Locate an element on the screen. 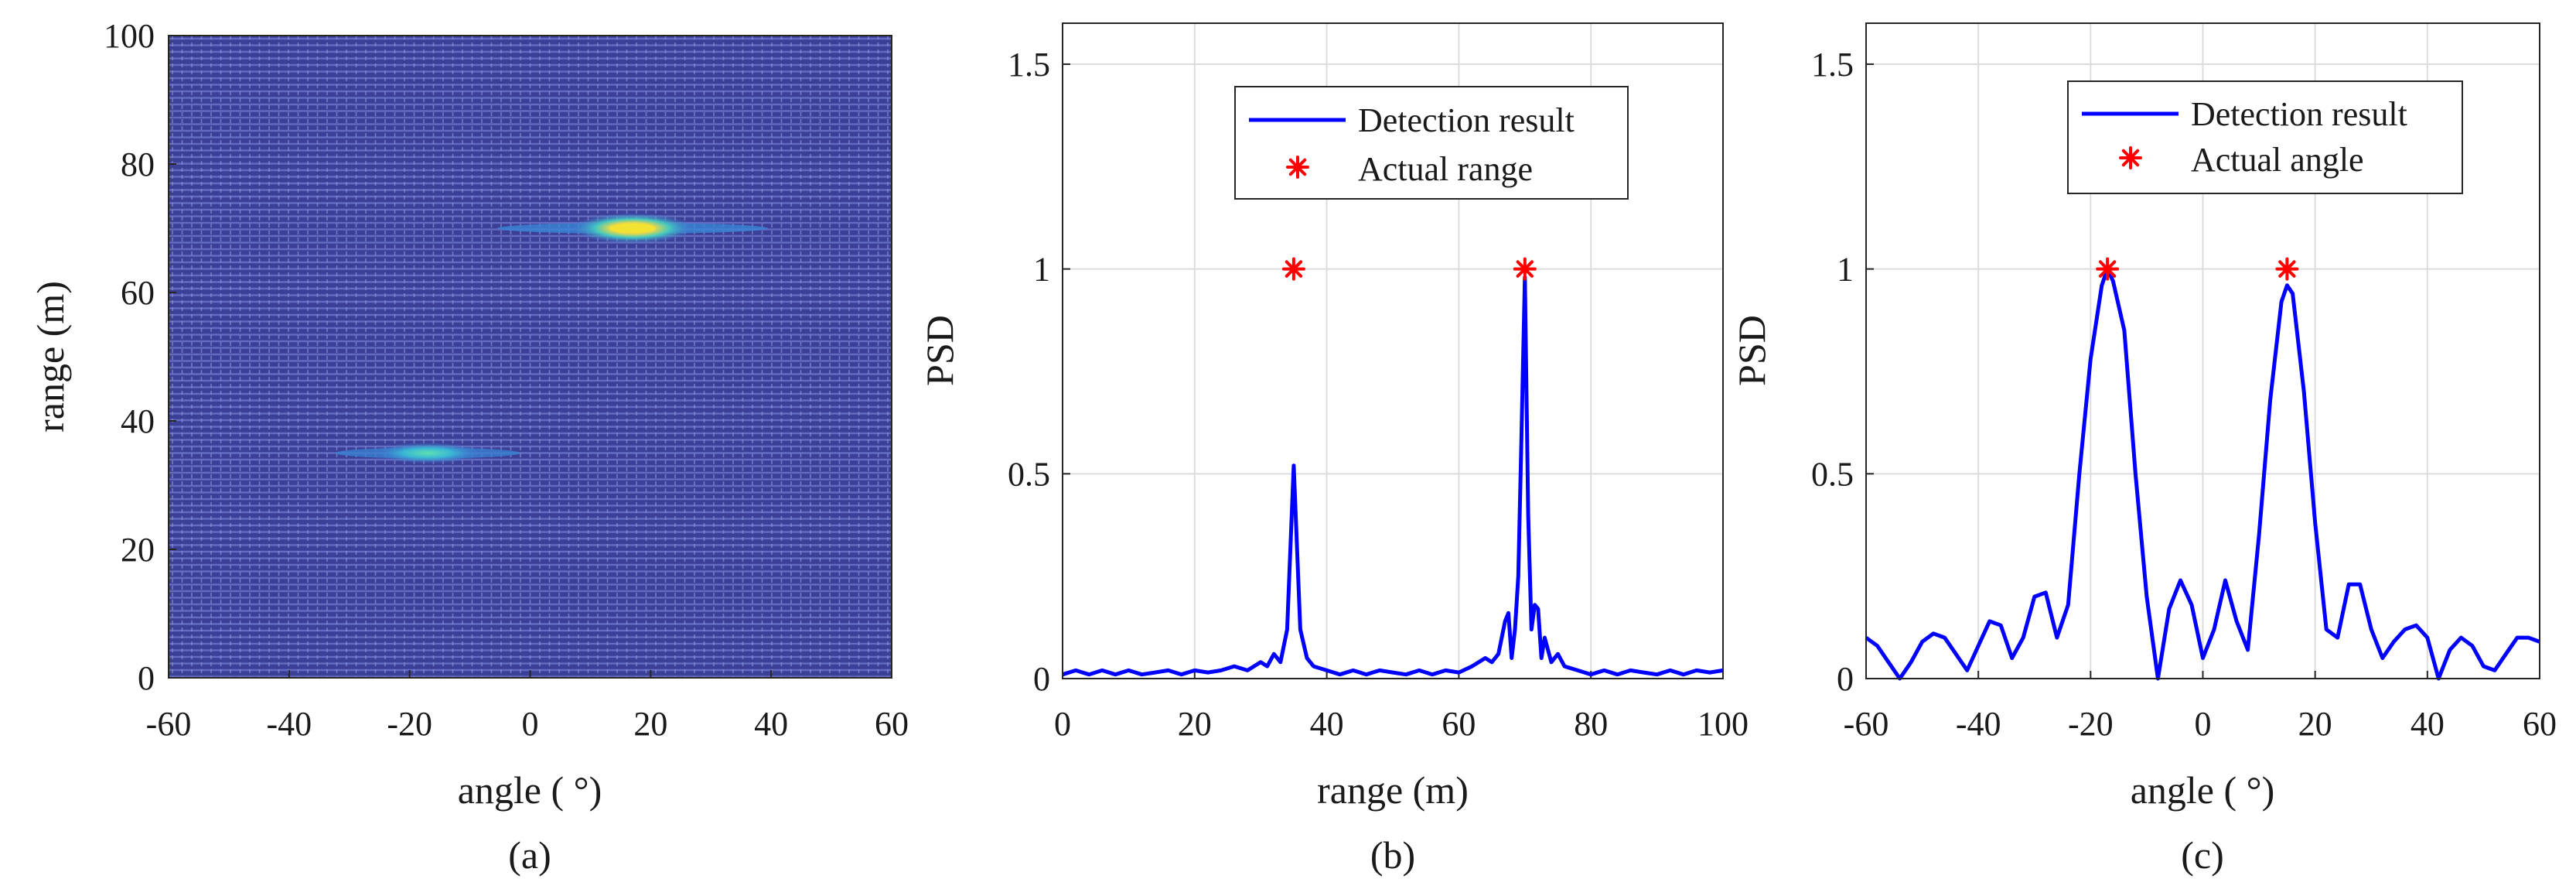 The width and height of the screenshot is (2576, 896). angle-psd-y-axis-label: PSD is located at coordinates (1751, 350).